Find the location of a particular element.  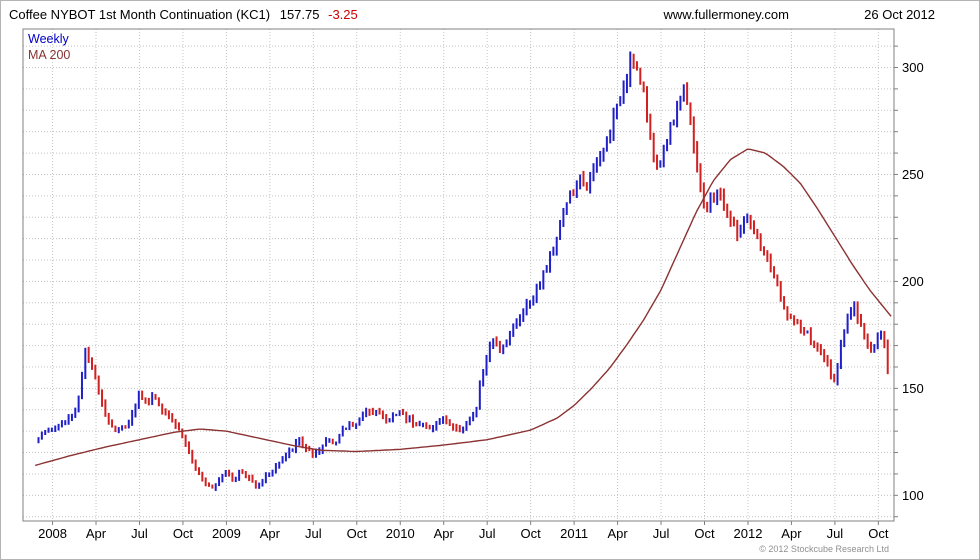

y-axis-labels: 100 150 200 250 300 is located at coordinates (913, 281).